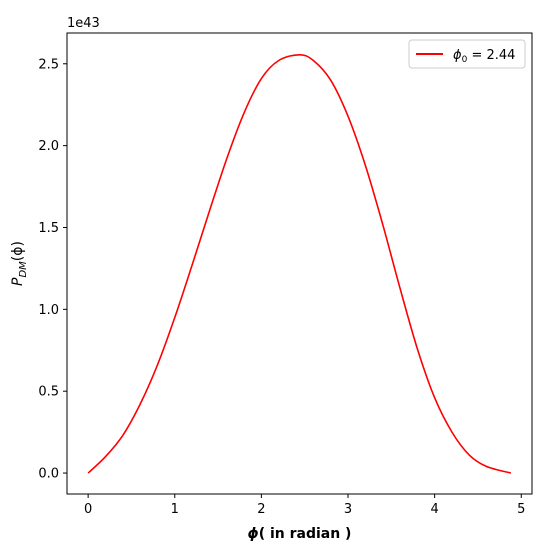 The width and height of the screenshot is (541, 552). What do you see at coordinates (48, 392) in the screenshot?
I see `y-tick-label: 0.5` at bounding box center [48, 392].